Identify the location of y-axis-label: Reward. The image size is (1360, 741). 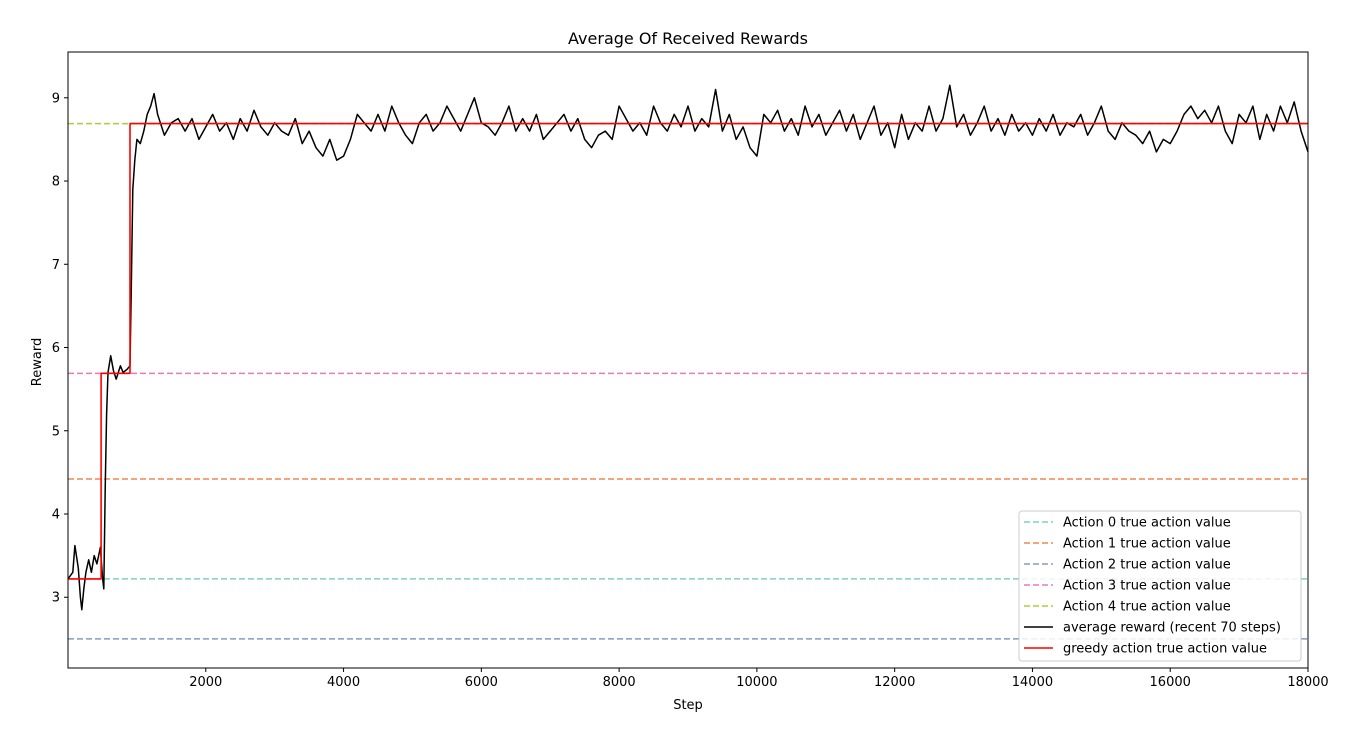
(37, 362).